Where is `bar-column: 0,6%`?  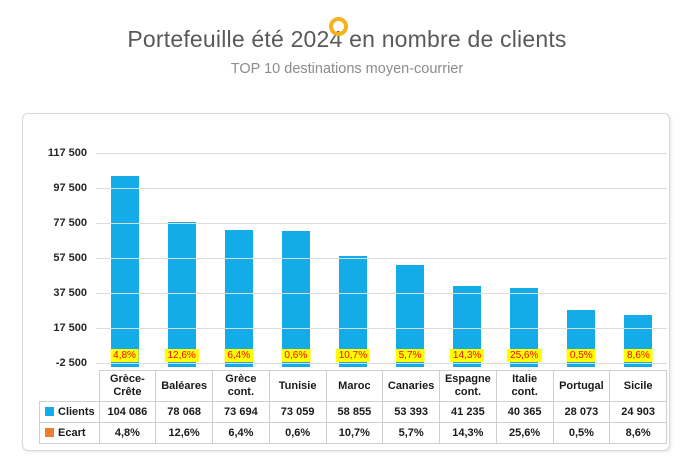 bar-column: 0,6% is located at coordinates (295, 260).